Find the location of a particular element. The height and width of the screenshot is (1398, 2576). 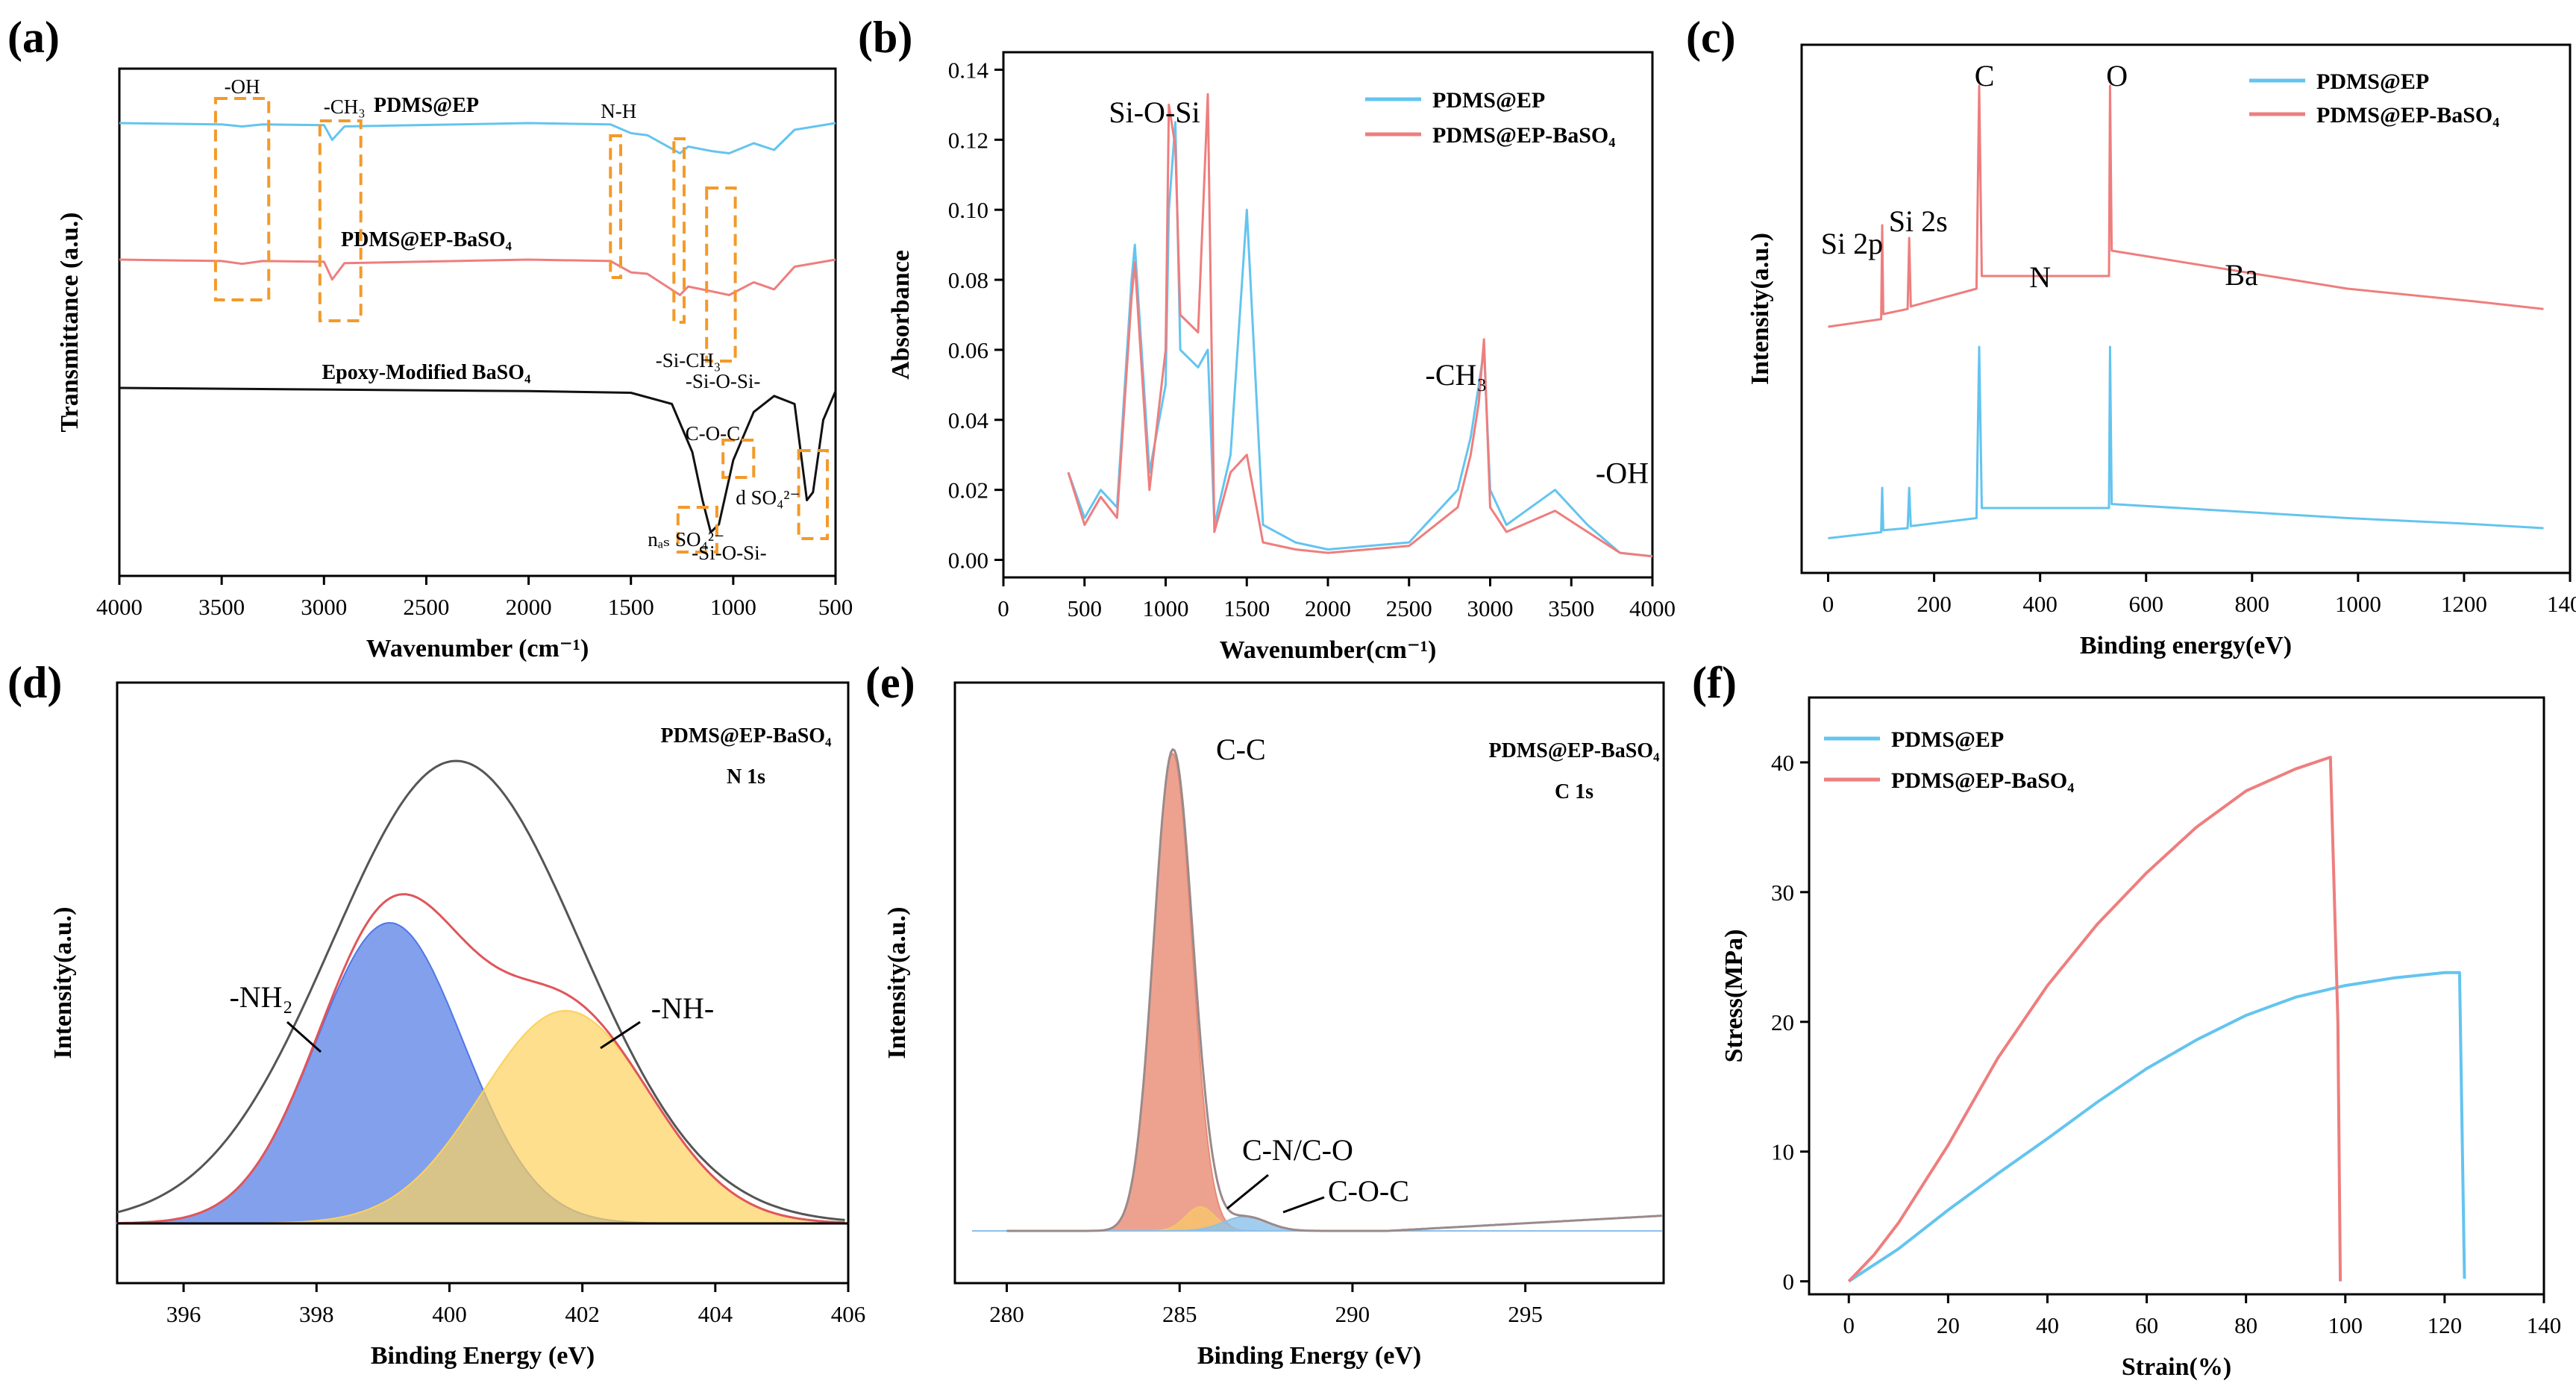

x-tick-label: 200 is located at coordinates (1934, 604).